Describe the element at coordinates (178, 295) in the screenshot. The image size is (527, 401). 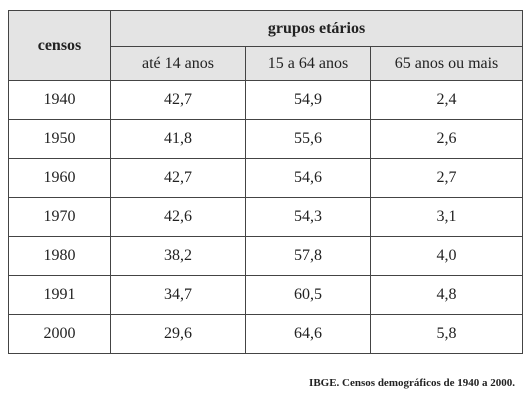
I see `table-cell: 34,7` at that location.